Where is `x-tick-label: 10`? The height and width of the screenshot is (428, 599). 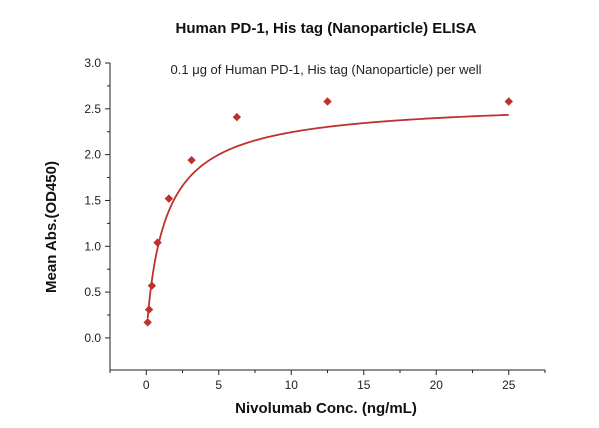 x-tick-label: 10 is located at coordinates (292, 385).